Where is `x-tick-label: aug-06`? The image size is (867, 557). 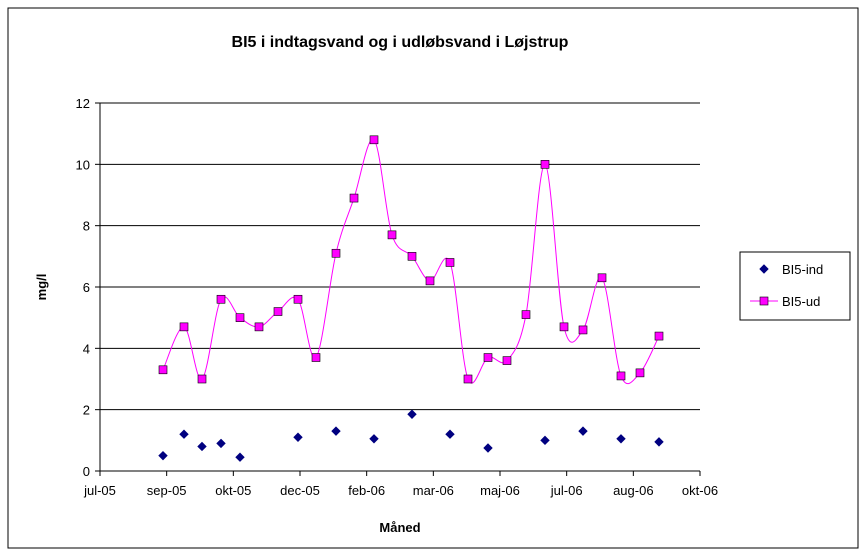 x-tick-label: aug-06 is located at coordinates (633, 490).